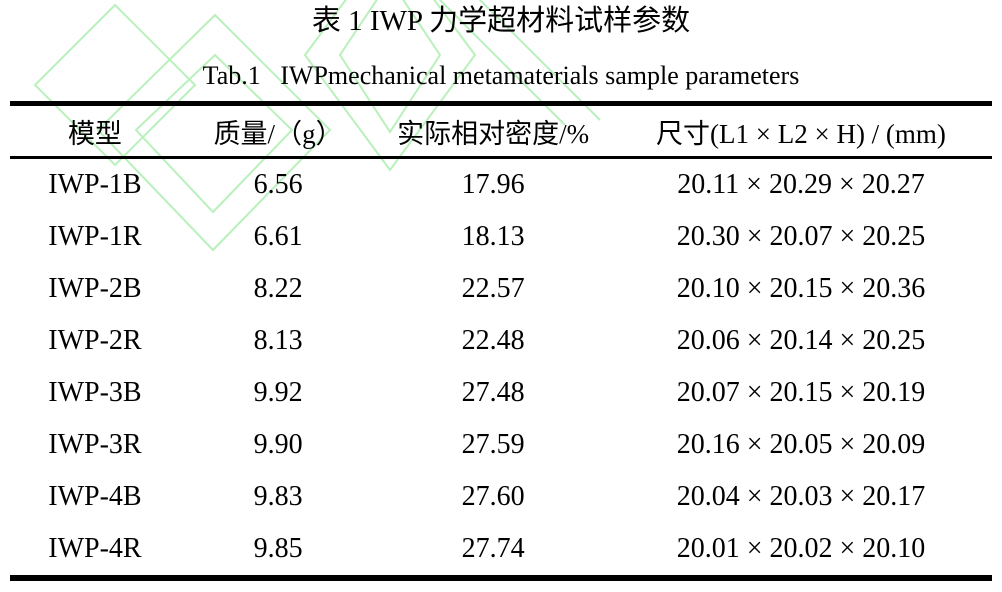  What do you see at coordinates (278, 444) in the screenshot?
I see `cell-mass: 9.90` at bounding box center [278, 444].